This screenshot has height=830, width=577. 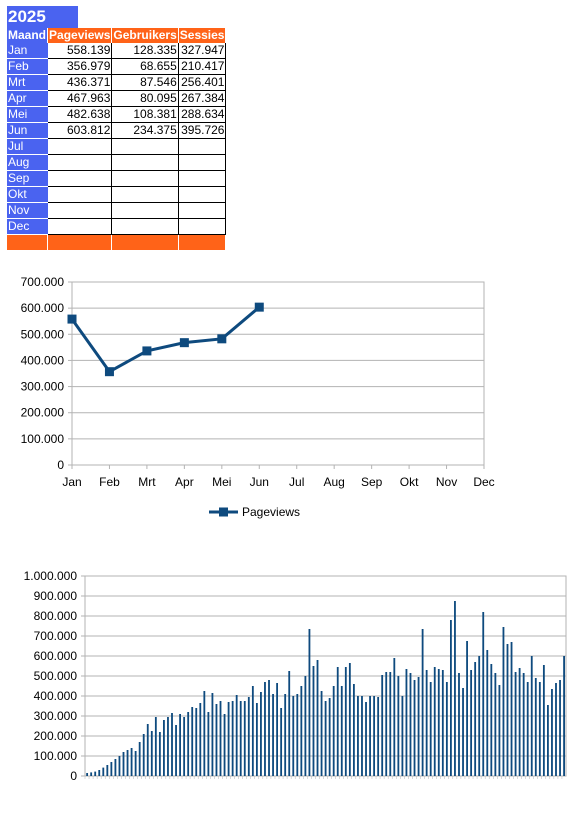 I want to click on header-month: Maand, so click(x=28, y=35).